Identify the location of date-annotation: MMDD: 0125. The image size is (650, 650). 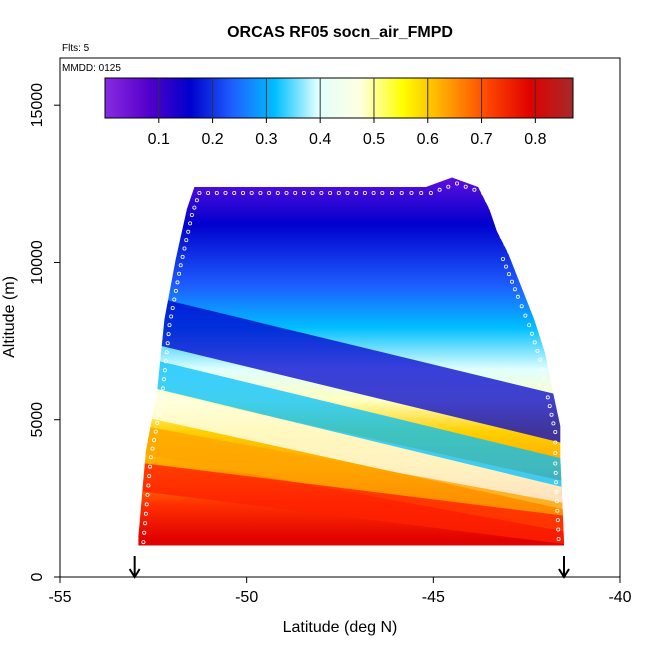
(91, 68).